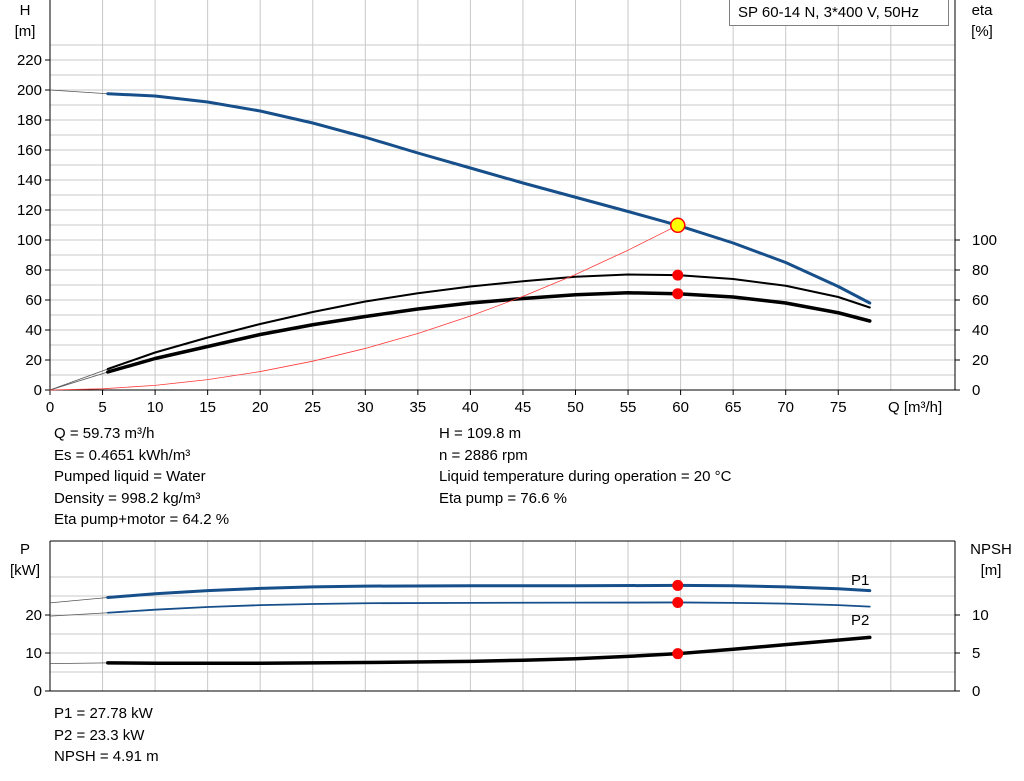 The image size is (1024, 781). I want to click on power-right-tick-label: 5, so click(976, 653).